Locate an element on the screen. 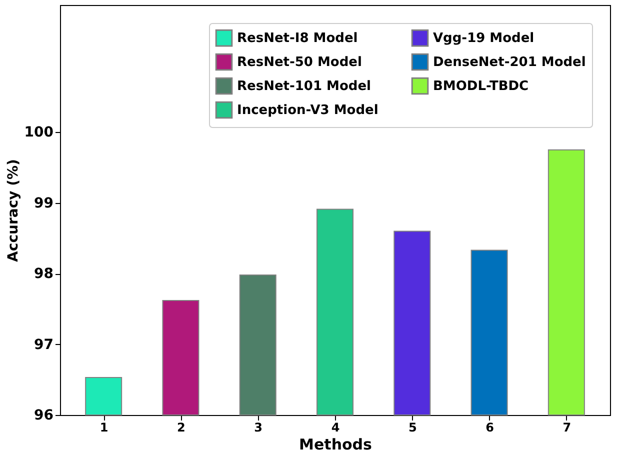  x-tick-label: 4 is located at coordinates (335, 427).